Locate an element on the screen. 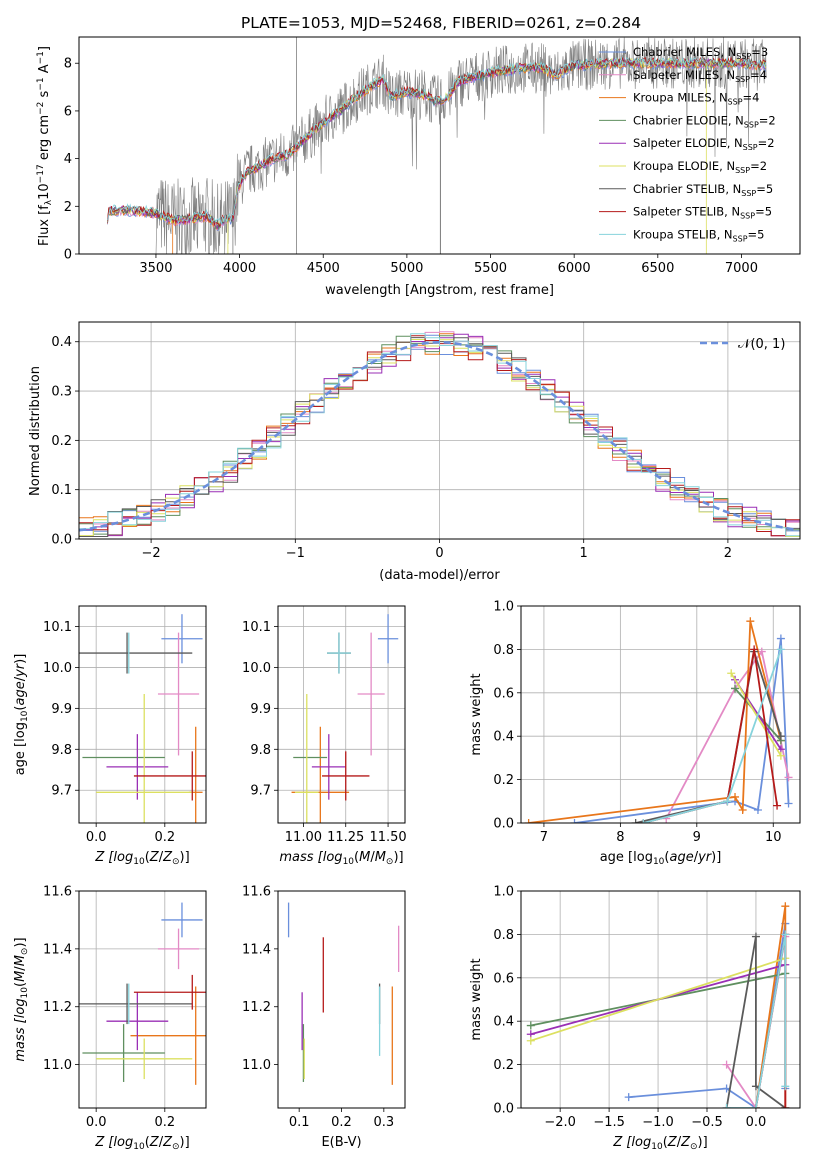 The height and width of the screenshot is (1170, 819). x-tick-label: 10 is located at coordinates (773, 837).